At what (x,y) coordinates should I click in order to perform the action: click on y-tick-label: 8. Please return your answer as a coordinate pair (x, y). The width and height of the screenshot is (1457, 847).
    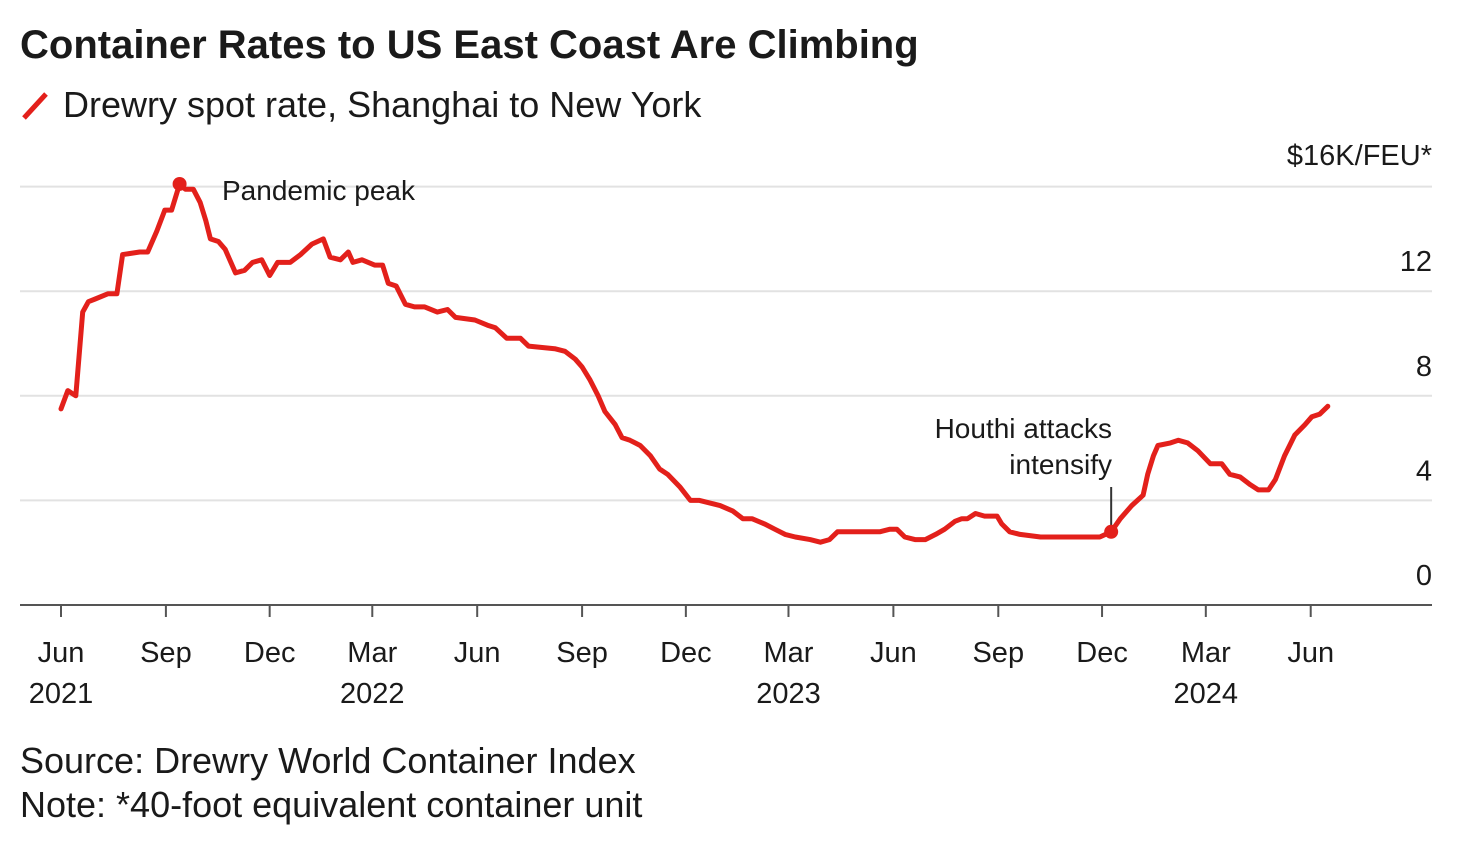
    Looking at the image, I should click on (1424, 367).